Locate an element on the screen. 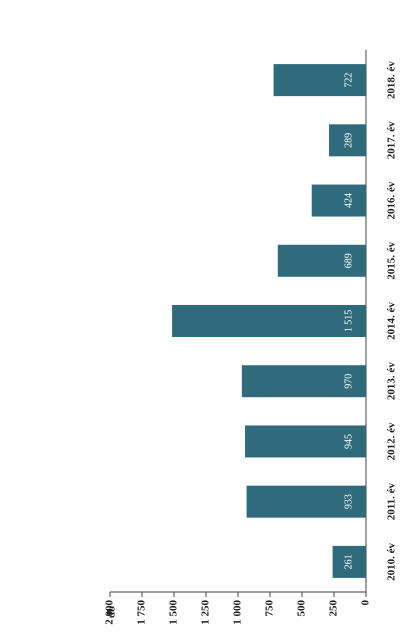  y-tick-label: 250 is located at coordinates (334, 608).